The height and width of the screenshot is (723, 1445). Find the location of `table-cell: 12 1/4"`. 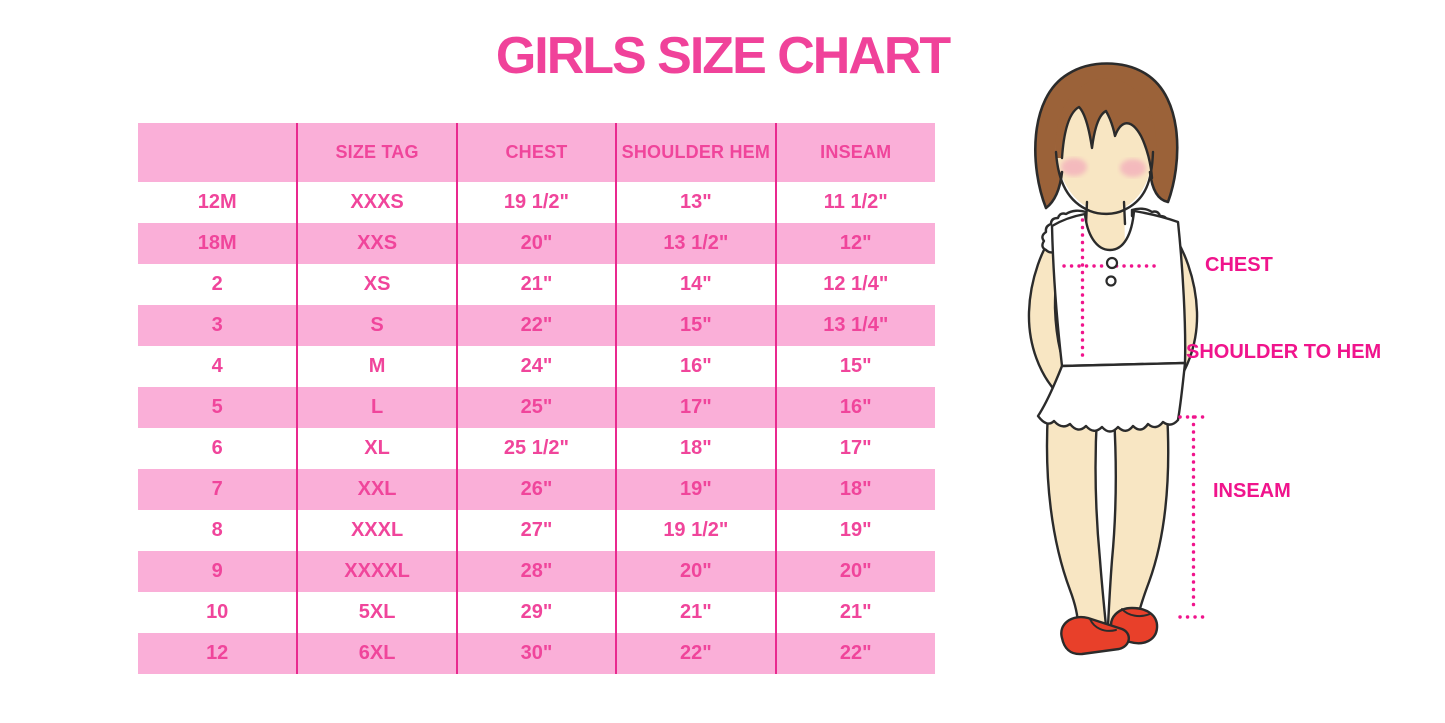

table-cell: 12 1/4" is located at coordinates (855, 284).